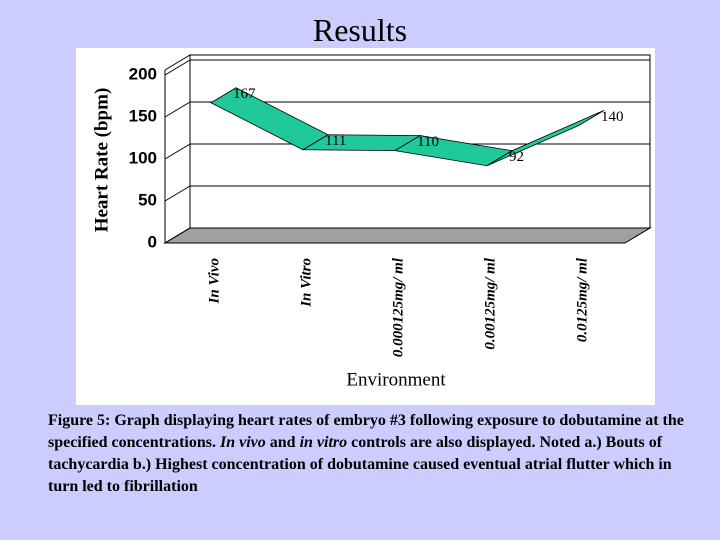 The image size is (720, 540). What do you see at coordinates (306, 283) in the screenshot?
I see `x-tick-label: In Vitro` at bounding box center [306, 283].